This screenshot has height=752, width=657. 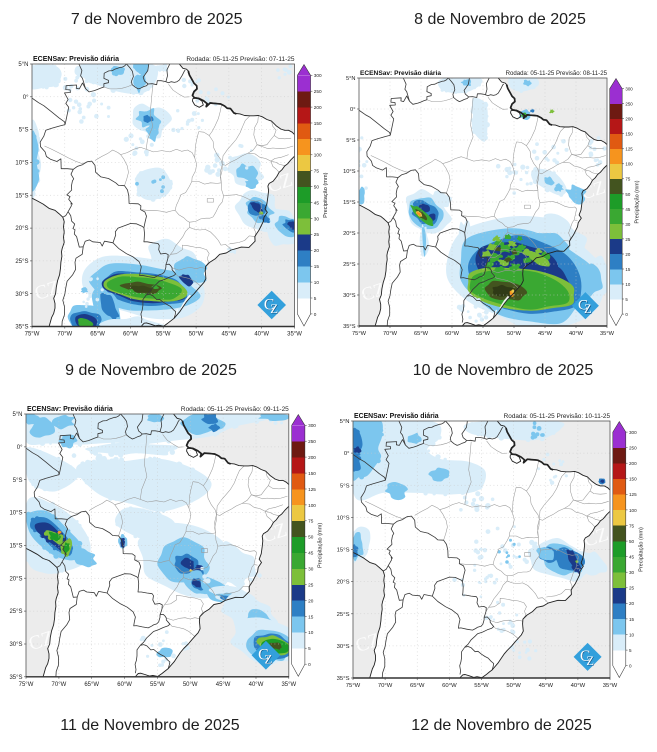 I want to click on svg-text: 75°W, so click(x=26, y=685).